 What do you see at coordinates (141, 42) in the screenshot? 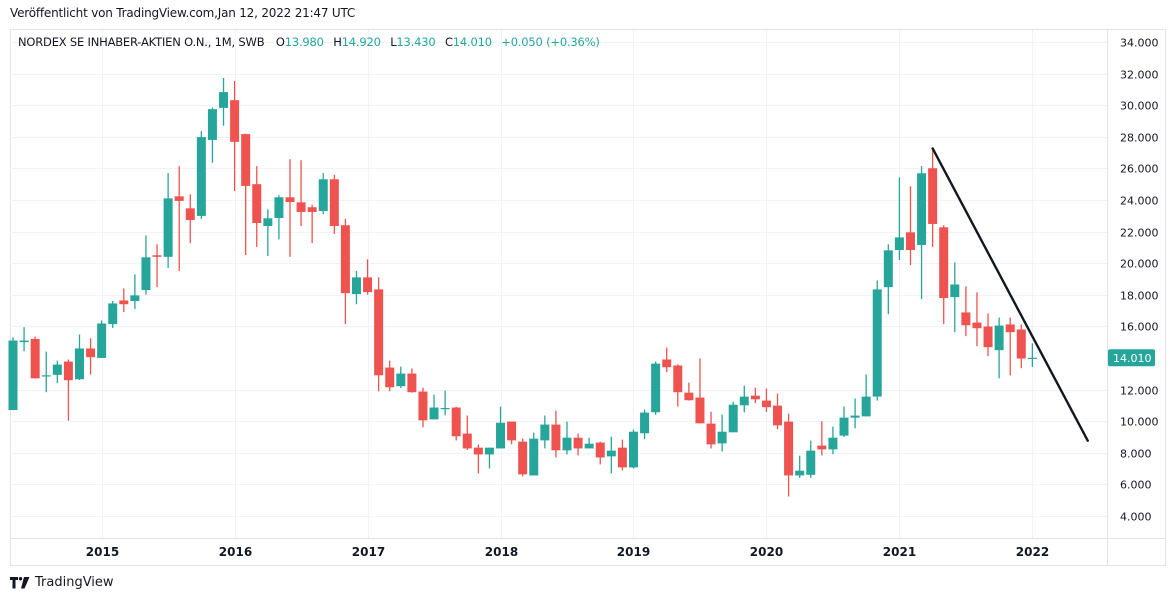
I see `symbol-name: NORDEX SE INHABER-AKTIEN O.N., 1M, SWB` at bounding box center [141, 42].